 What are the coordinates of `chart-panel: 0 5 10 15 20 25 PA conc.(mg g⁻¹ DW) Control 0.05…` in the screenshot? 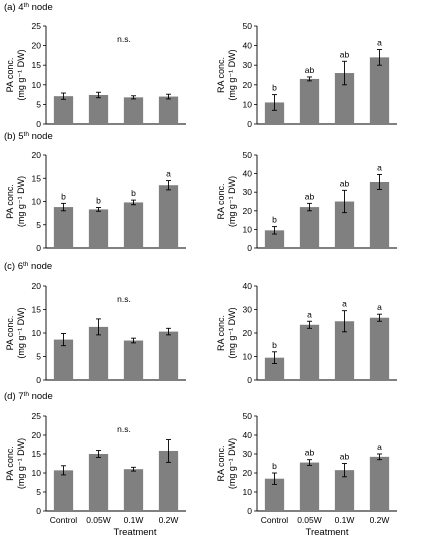 It's located at (95, 468).